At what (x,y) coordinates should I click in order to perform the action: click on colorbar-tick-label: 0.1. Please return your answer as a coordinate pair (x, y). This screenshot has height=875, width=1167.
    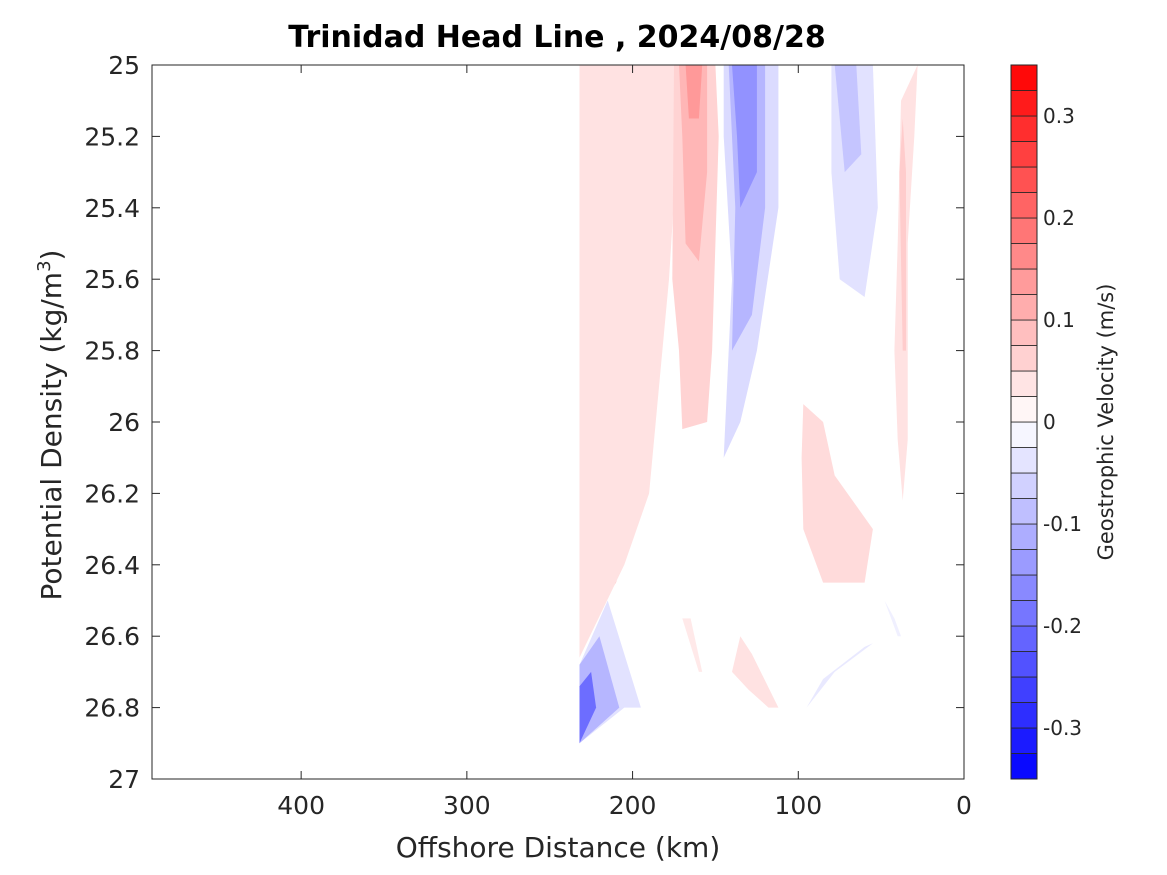
    Looking at the image, I should click on (1059, 320).